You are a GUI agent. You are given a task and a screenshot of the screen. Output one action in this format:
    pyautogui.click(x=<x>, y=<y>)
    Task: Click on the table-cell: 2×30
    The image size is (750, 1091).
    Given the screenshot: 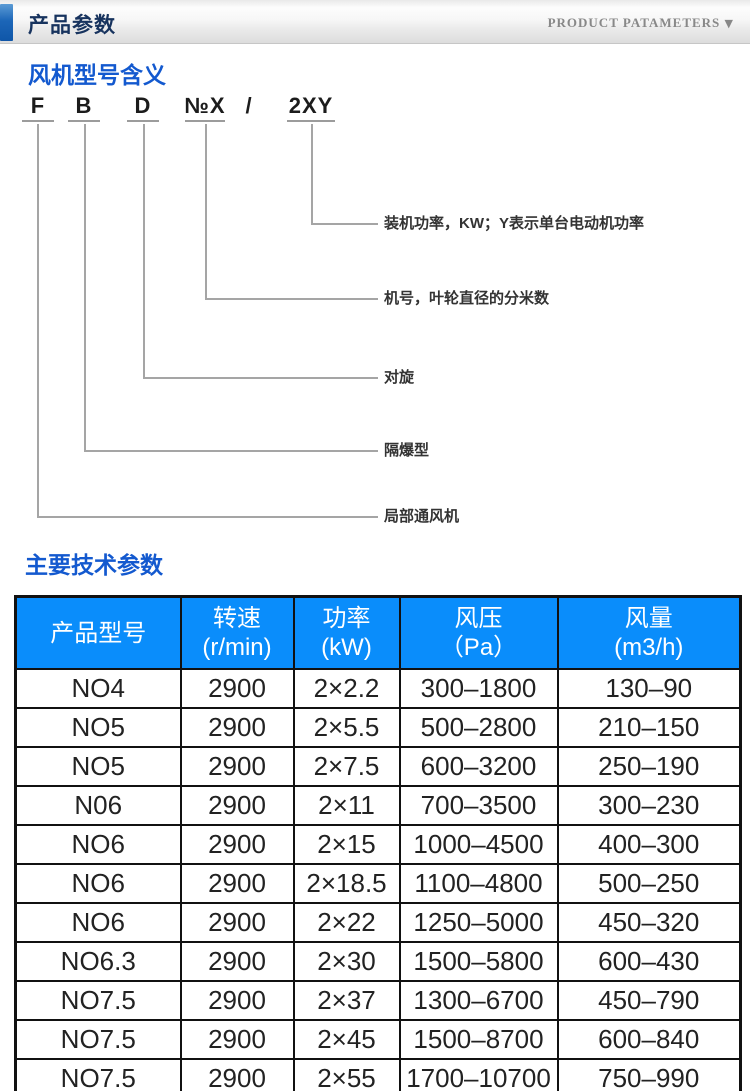 What is the action you would take?
    pyautogui.click(x=346, y=961)
    